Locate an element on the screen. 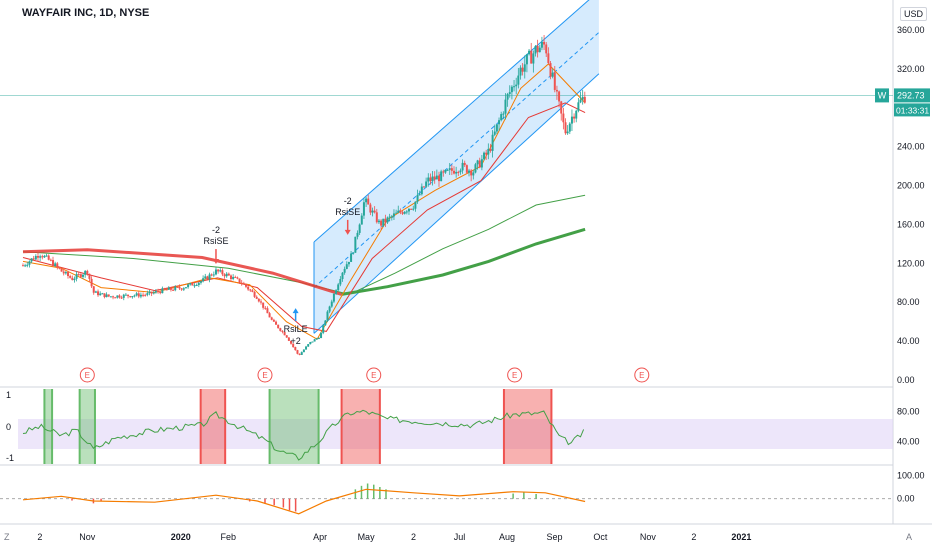 The width and height of the screenshot is (932, 550). time-tick-label: Jul is located at coordinates (460, 537).